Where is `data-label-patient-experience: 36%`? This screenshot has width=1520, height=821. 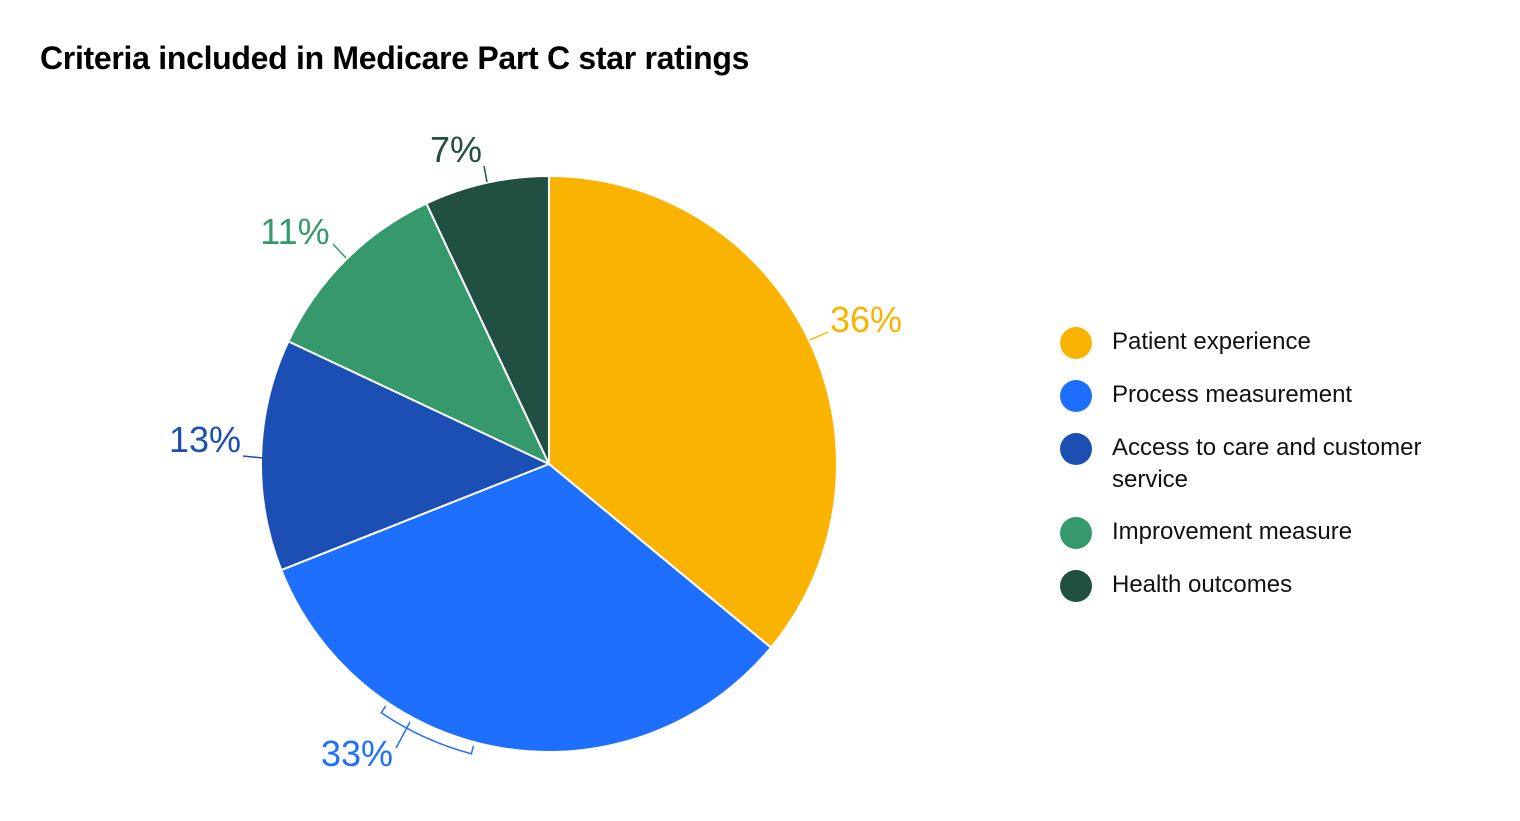
data-label-patient-experience: 36% is located at coordinates (866, 319).